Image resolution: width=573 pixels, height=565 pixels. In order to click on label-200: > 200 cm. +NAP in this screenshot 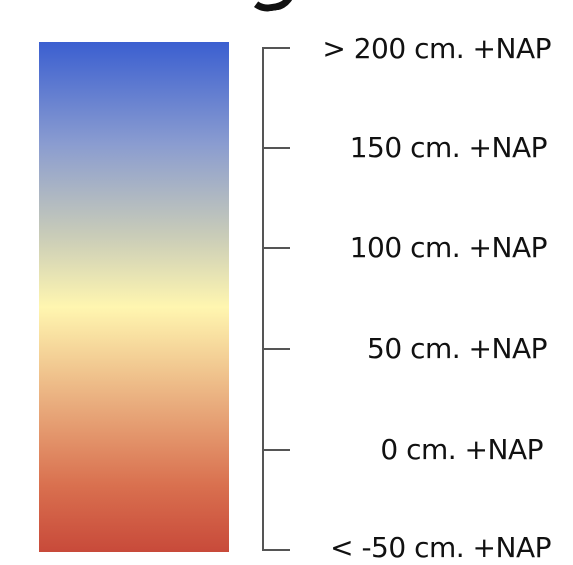, I will do `click(436, 48)`.